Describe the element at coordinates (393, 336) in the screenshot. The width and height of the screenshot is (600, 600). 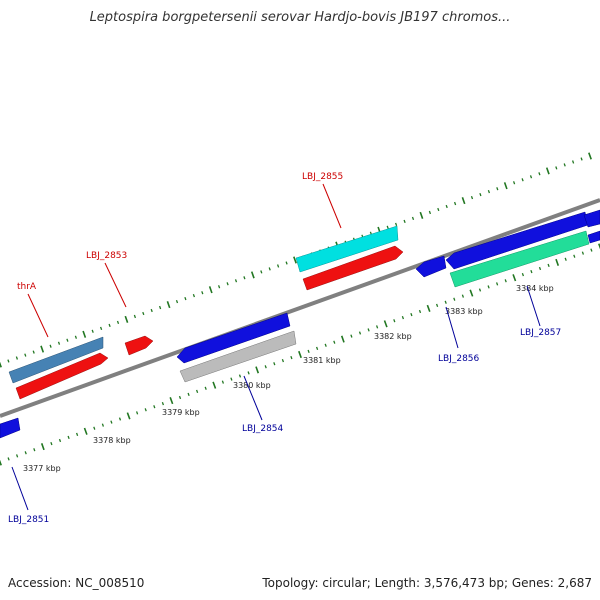
I see `tick-label-3382: 3382 kbp` at that location.